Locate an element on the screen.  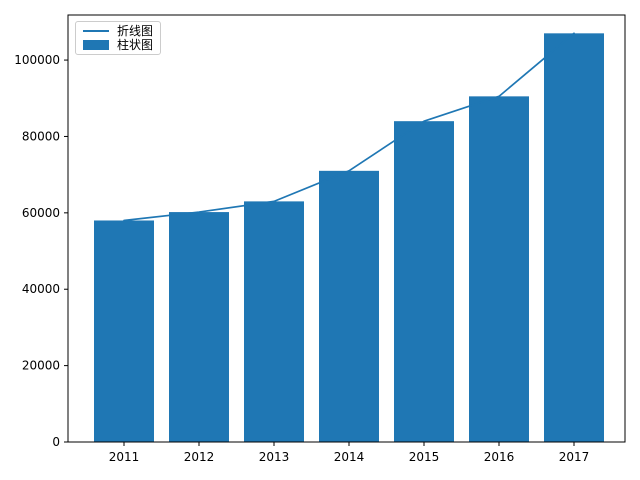
x-tick-label: 2016 is located at coordinates (499, 457).